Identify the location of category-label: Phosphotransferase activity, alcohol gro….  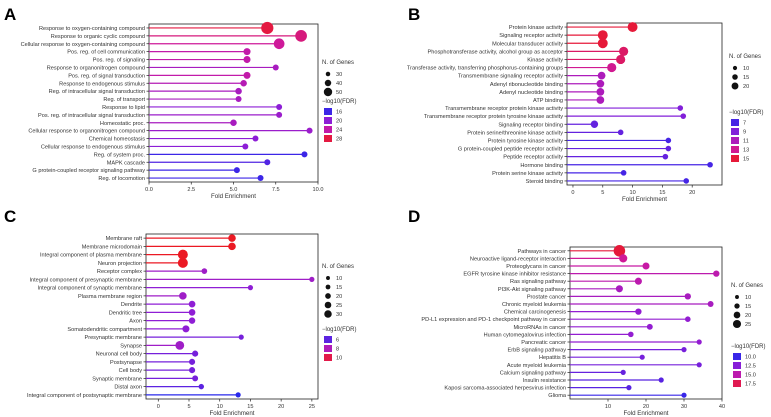
(496, 52).